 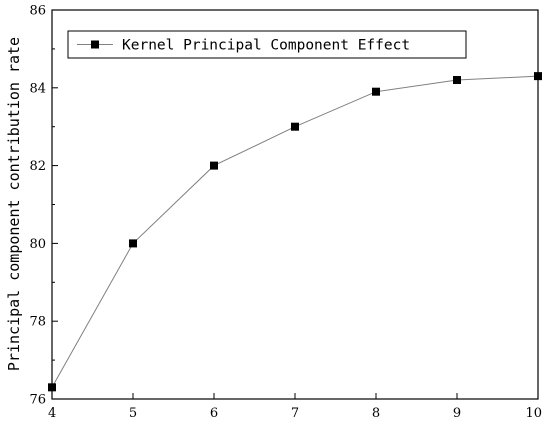 What do you see at coordinates (14, 204) in the screenshot?
I see `y-axis-title: Principal component contribution rate` at bounding box center [14, 204].